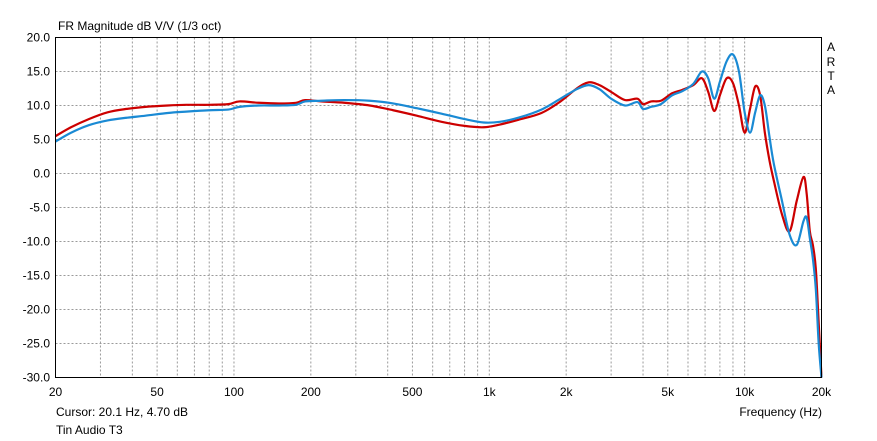 The image size is (877, 441). I want to click on y-tick-label: 5.0, so click(41, 140).